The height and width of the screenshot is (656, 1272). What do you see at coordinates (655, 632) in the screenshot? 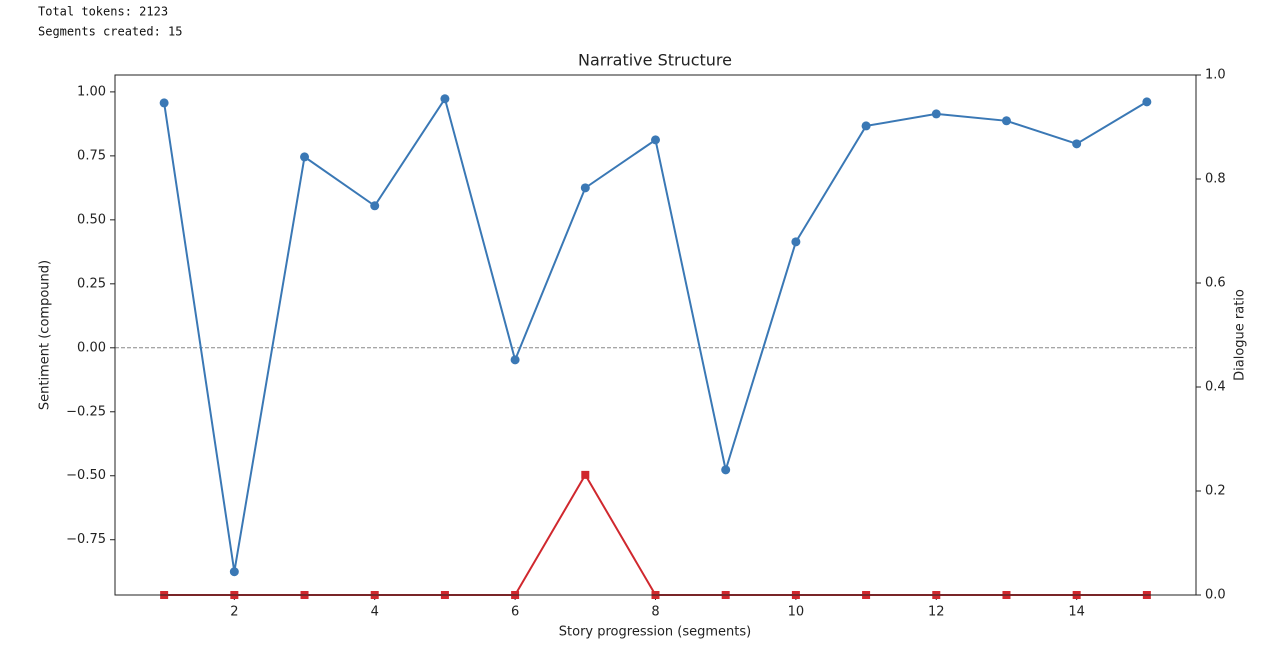
I see `x-axis-label: Story progression (segments)` at bounding box center [655, 632].